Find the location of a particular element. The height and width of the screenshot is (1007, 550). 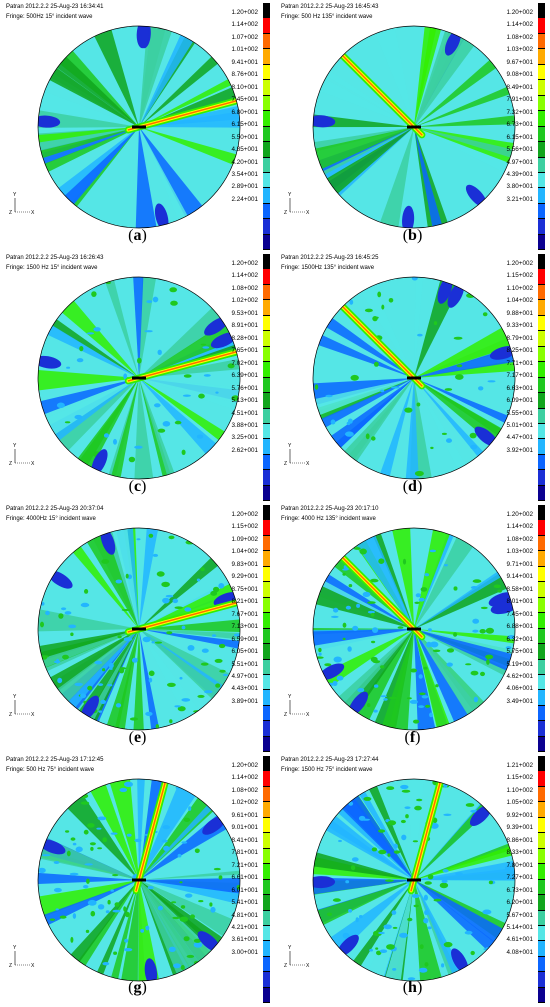

patran-header: Patran 2012.2.2 25-Aug-23 16:45:43 is located at coordinates (330, 7).